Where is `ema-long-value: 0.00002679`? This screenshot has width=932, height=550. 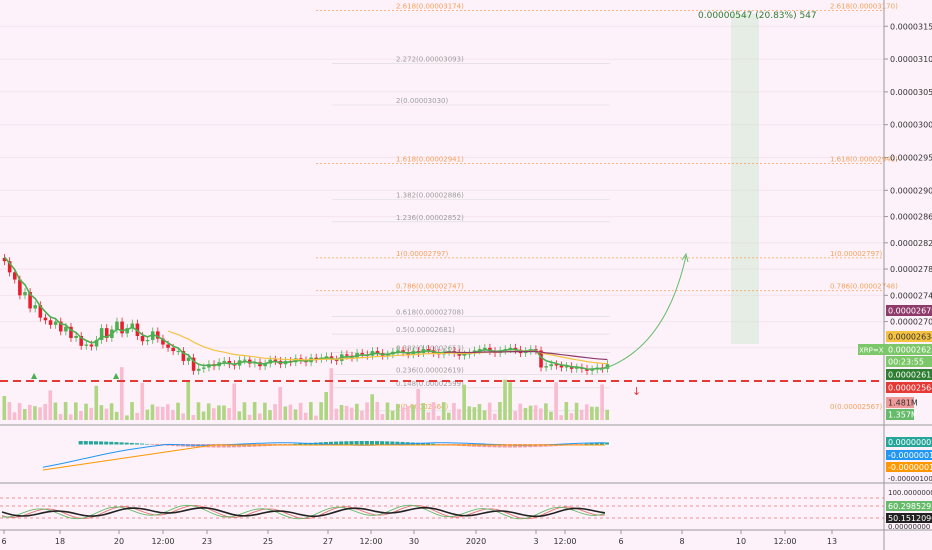 ema-long-value: 0.00002679 is located at coordinates (910, 311).